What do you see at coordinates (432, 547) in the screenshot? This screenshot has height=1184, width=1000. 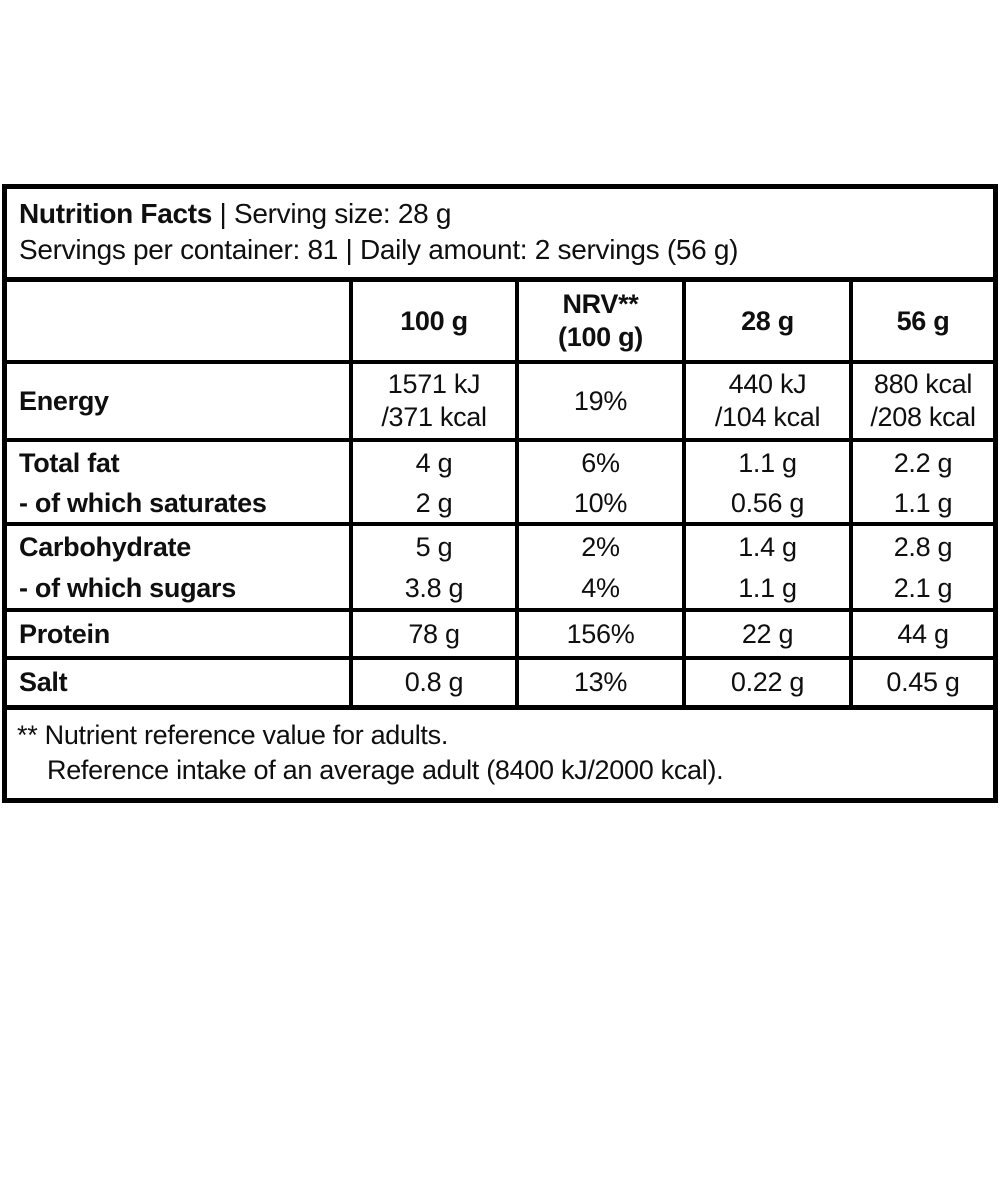 I see `value-100g: 5 g` at bounding box center [432, 547].